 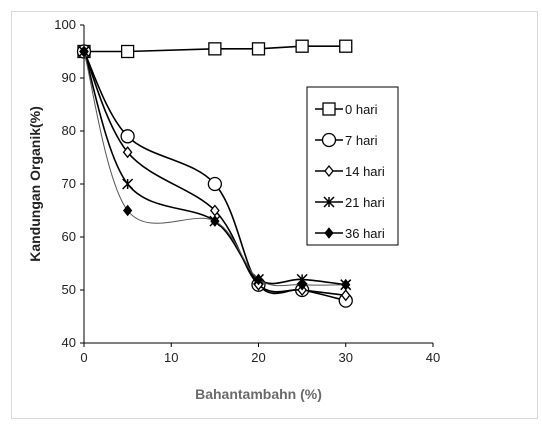 I want to click on y-tick-label: 100, so click(x=65, y=24).